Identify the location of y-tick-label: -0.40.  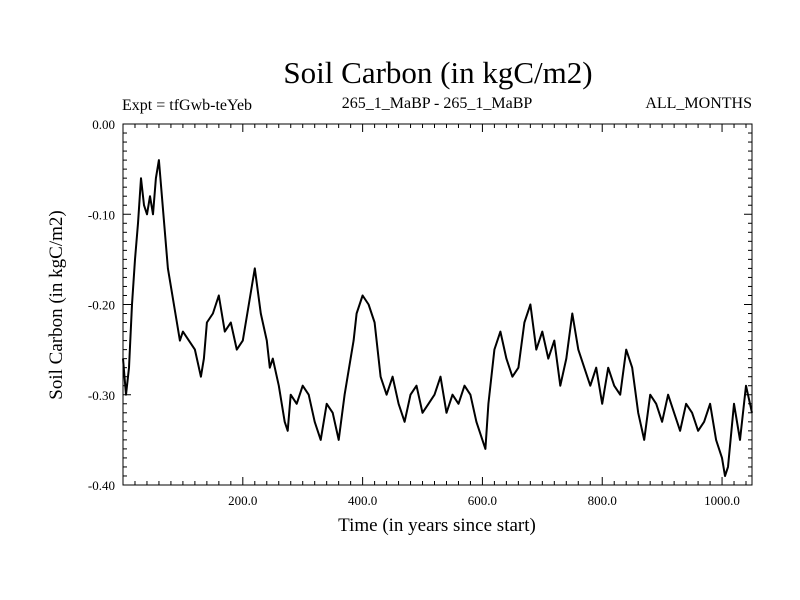
(101, 485).